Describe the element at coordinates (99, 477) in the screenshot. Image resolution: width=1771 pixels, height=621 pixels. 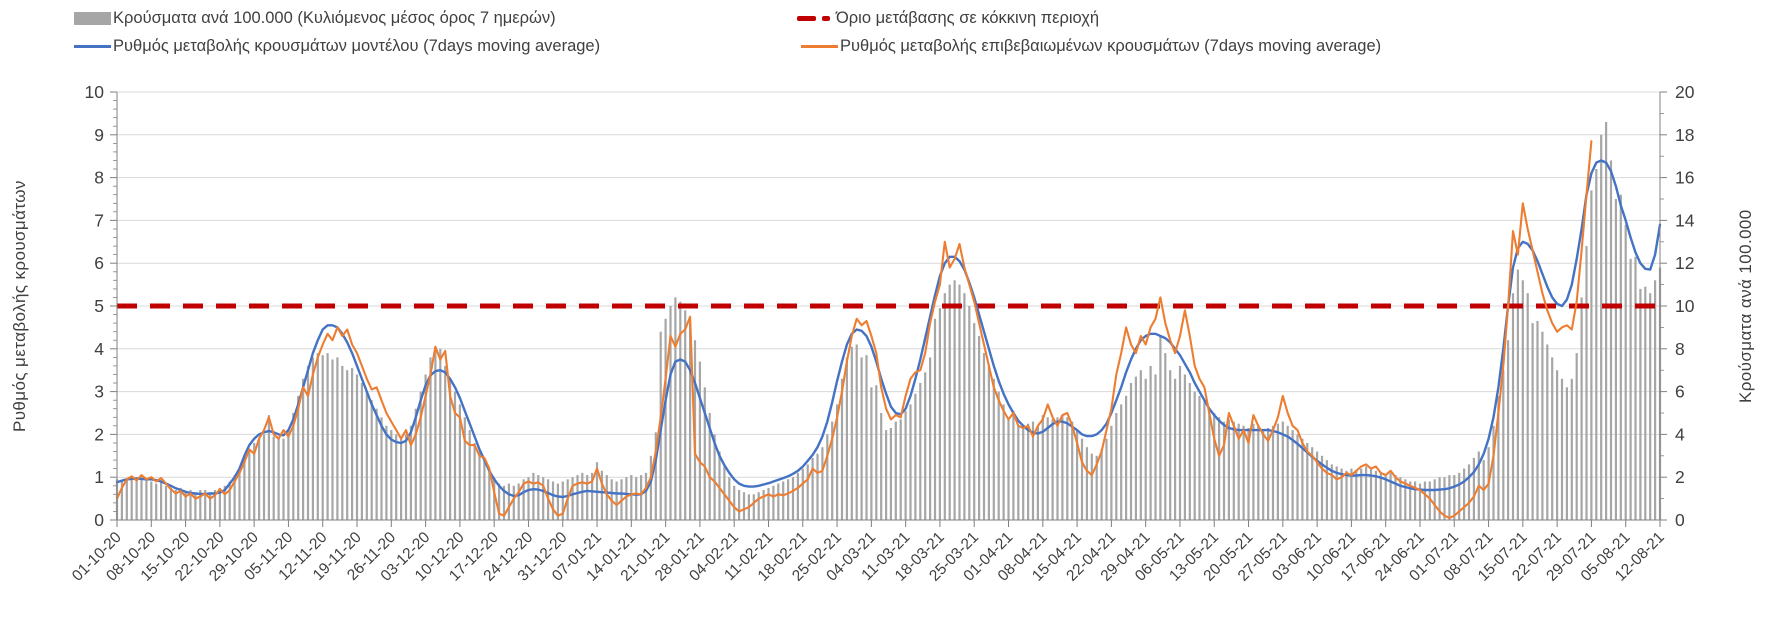
I see `svg-text: 1` at that location.